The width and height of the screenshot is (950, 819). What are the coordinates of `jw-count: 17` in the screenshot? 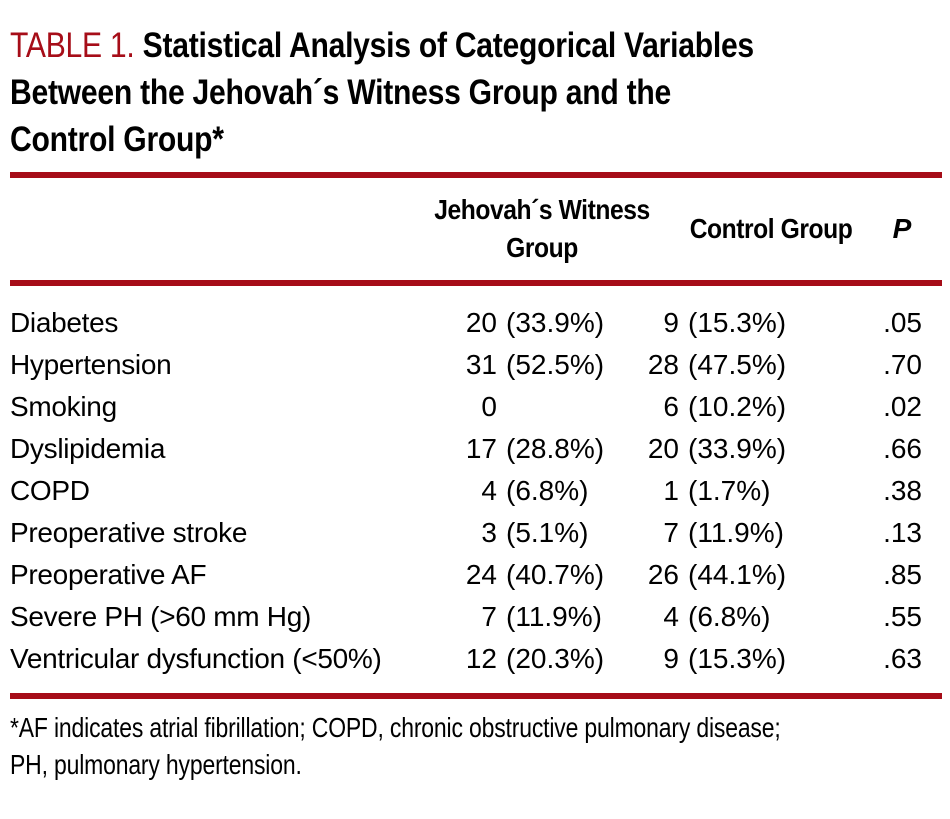 It's located at (481, 448).